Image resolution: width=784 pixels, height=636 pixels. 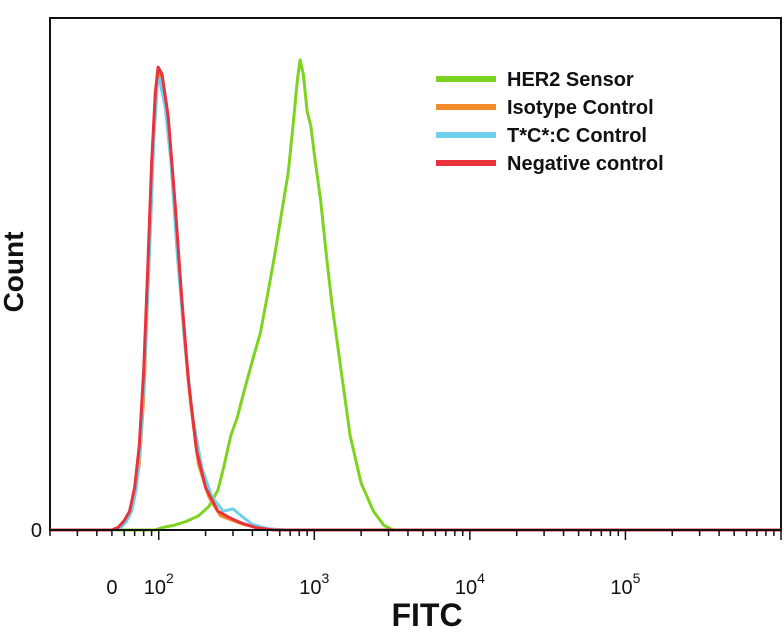 I want to click on legend-label: T*C*:C Control, so click(x=577, y=136).